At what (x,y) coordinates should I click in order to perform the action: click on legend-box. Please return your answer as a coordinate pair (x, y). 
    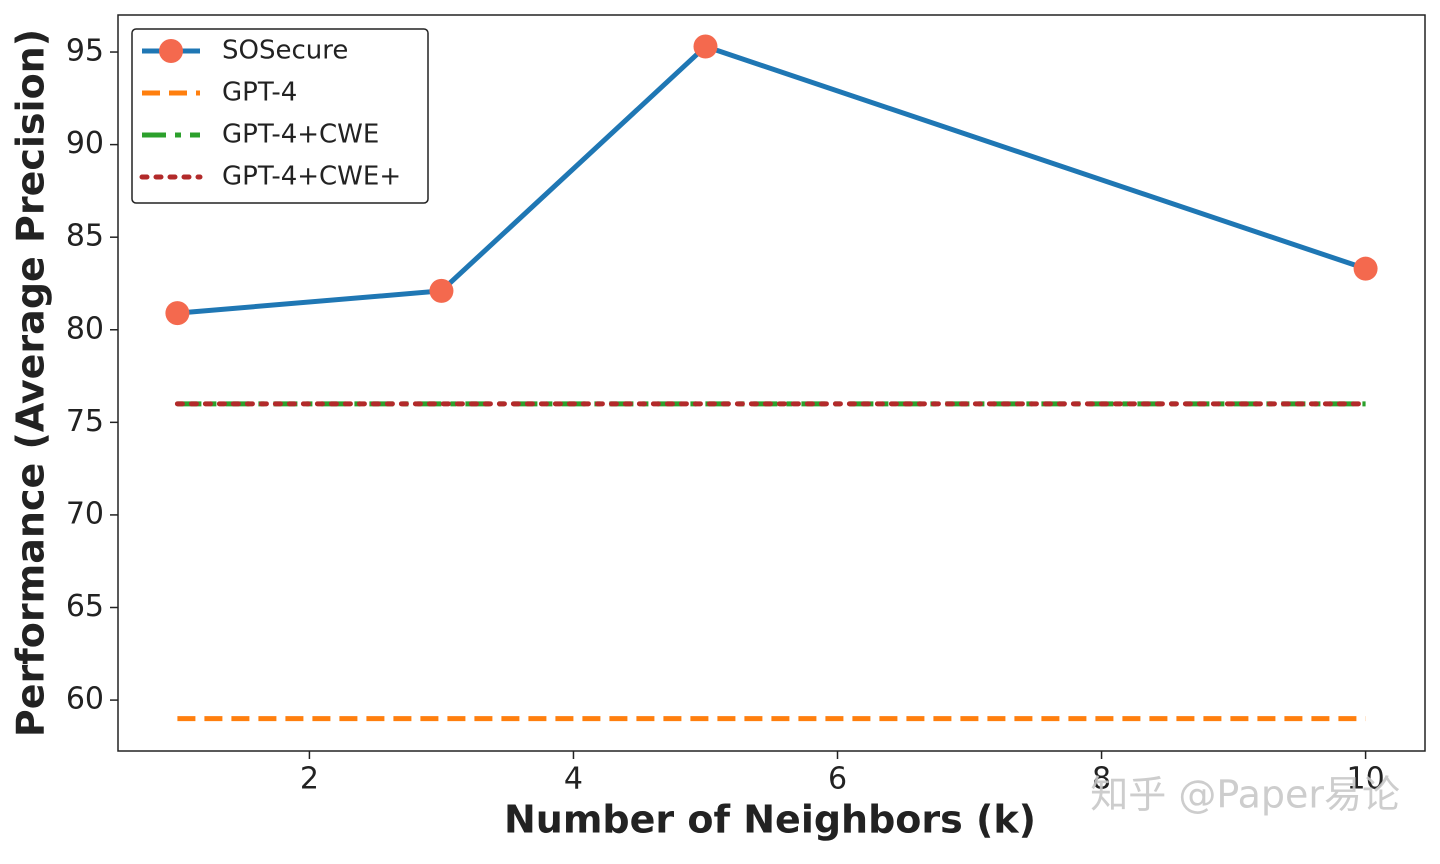
    Looking at the image, I should click on (280, 116).